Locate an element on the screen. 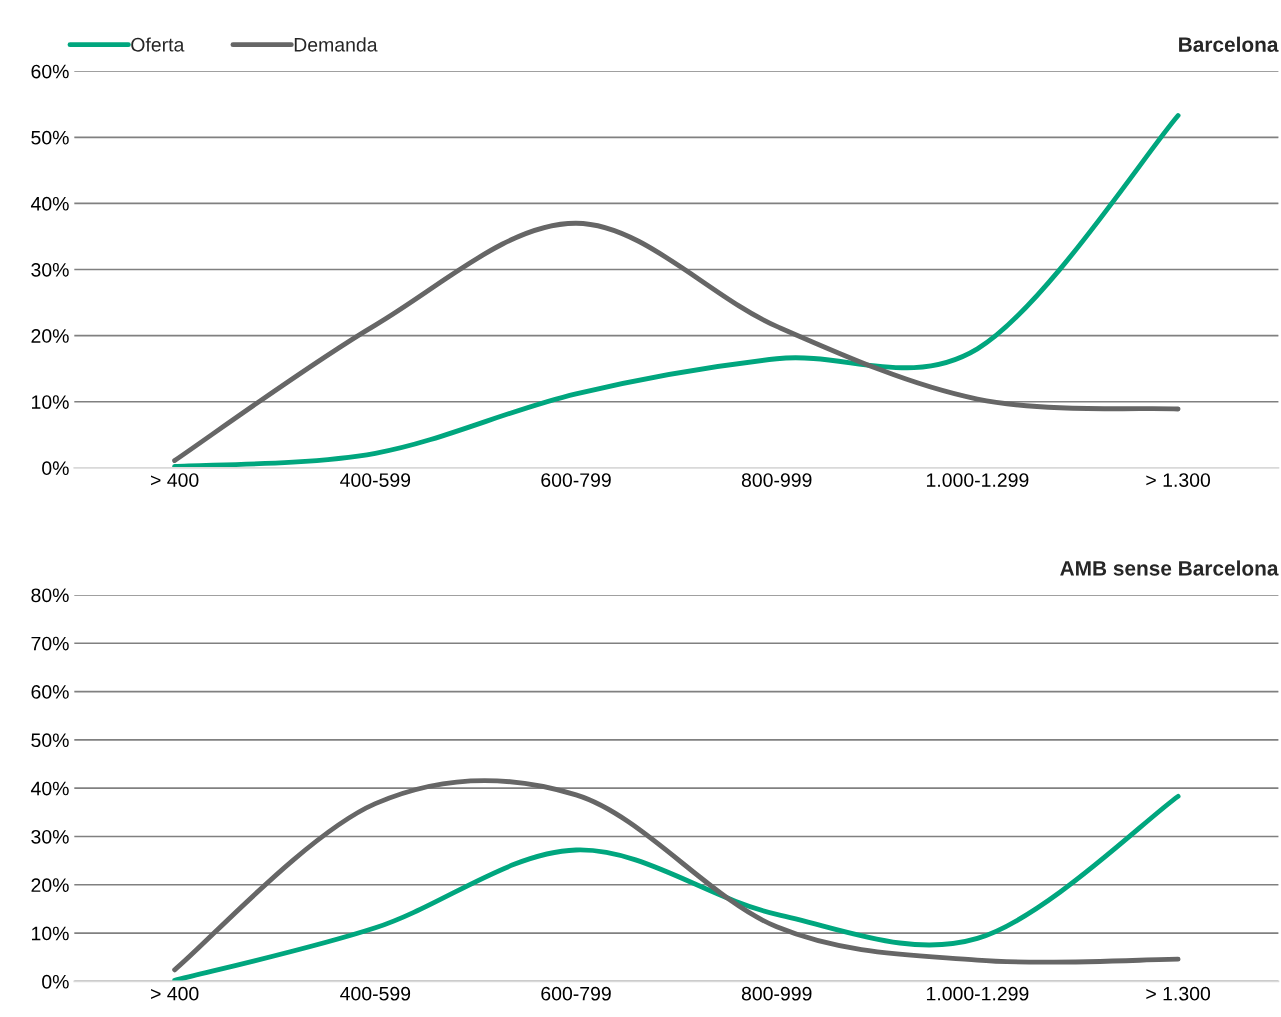 This screenshot has width=1281, height=1017. y-tick-label: 70% is located at coordinates (50, 643).